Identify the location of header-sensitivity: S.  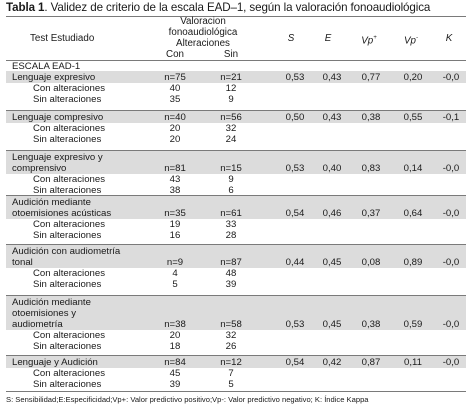
(291, 38).